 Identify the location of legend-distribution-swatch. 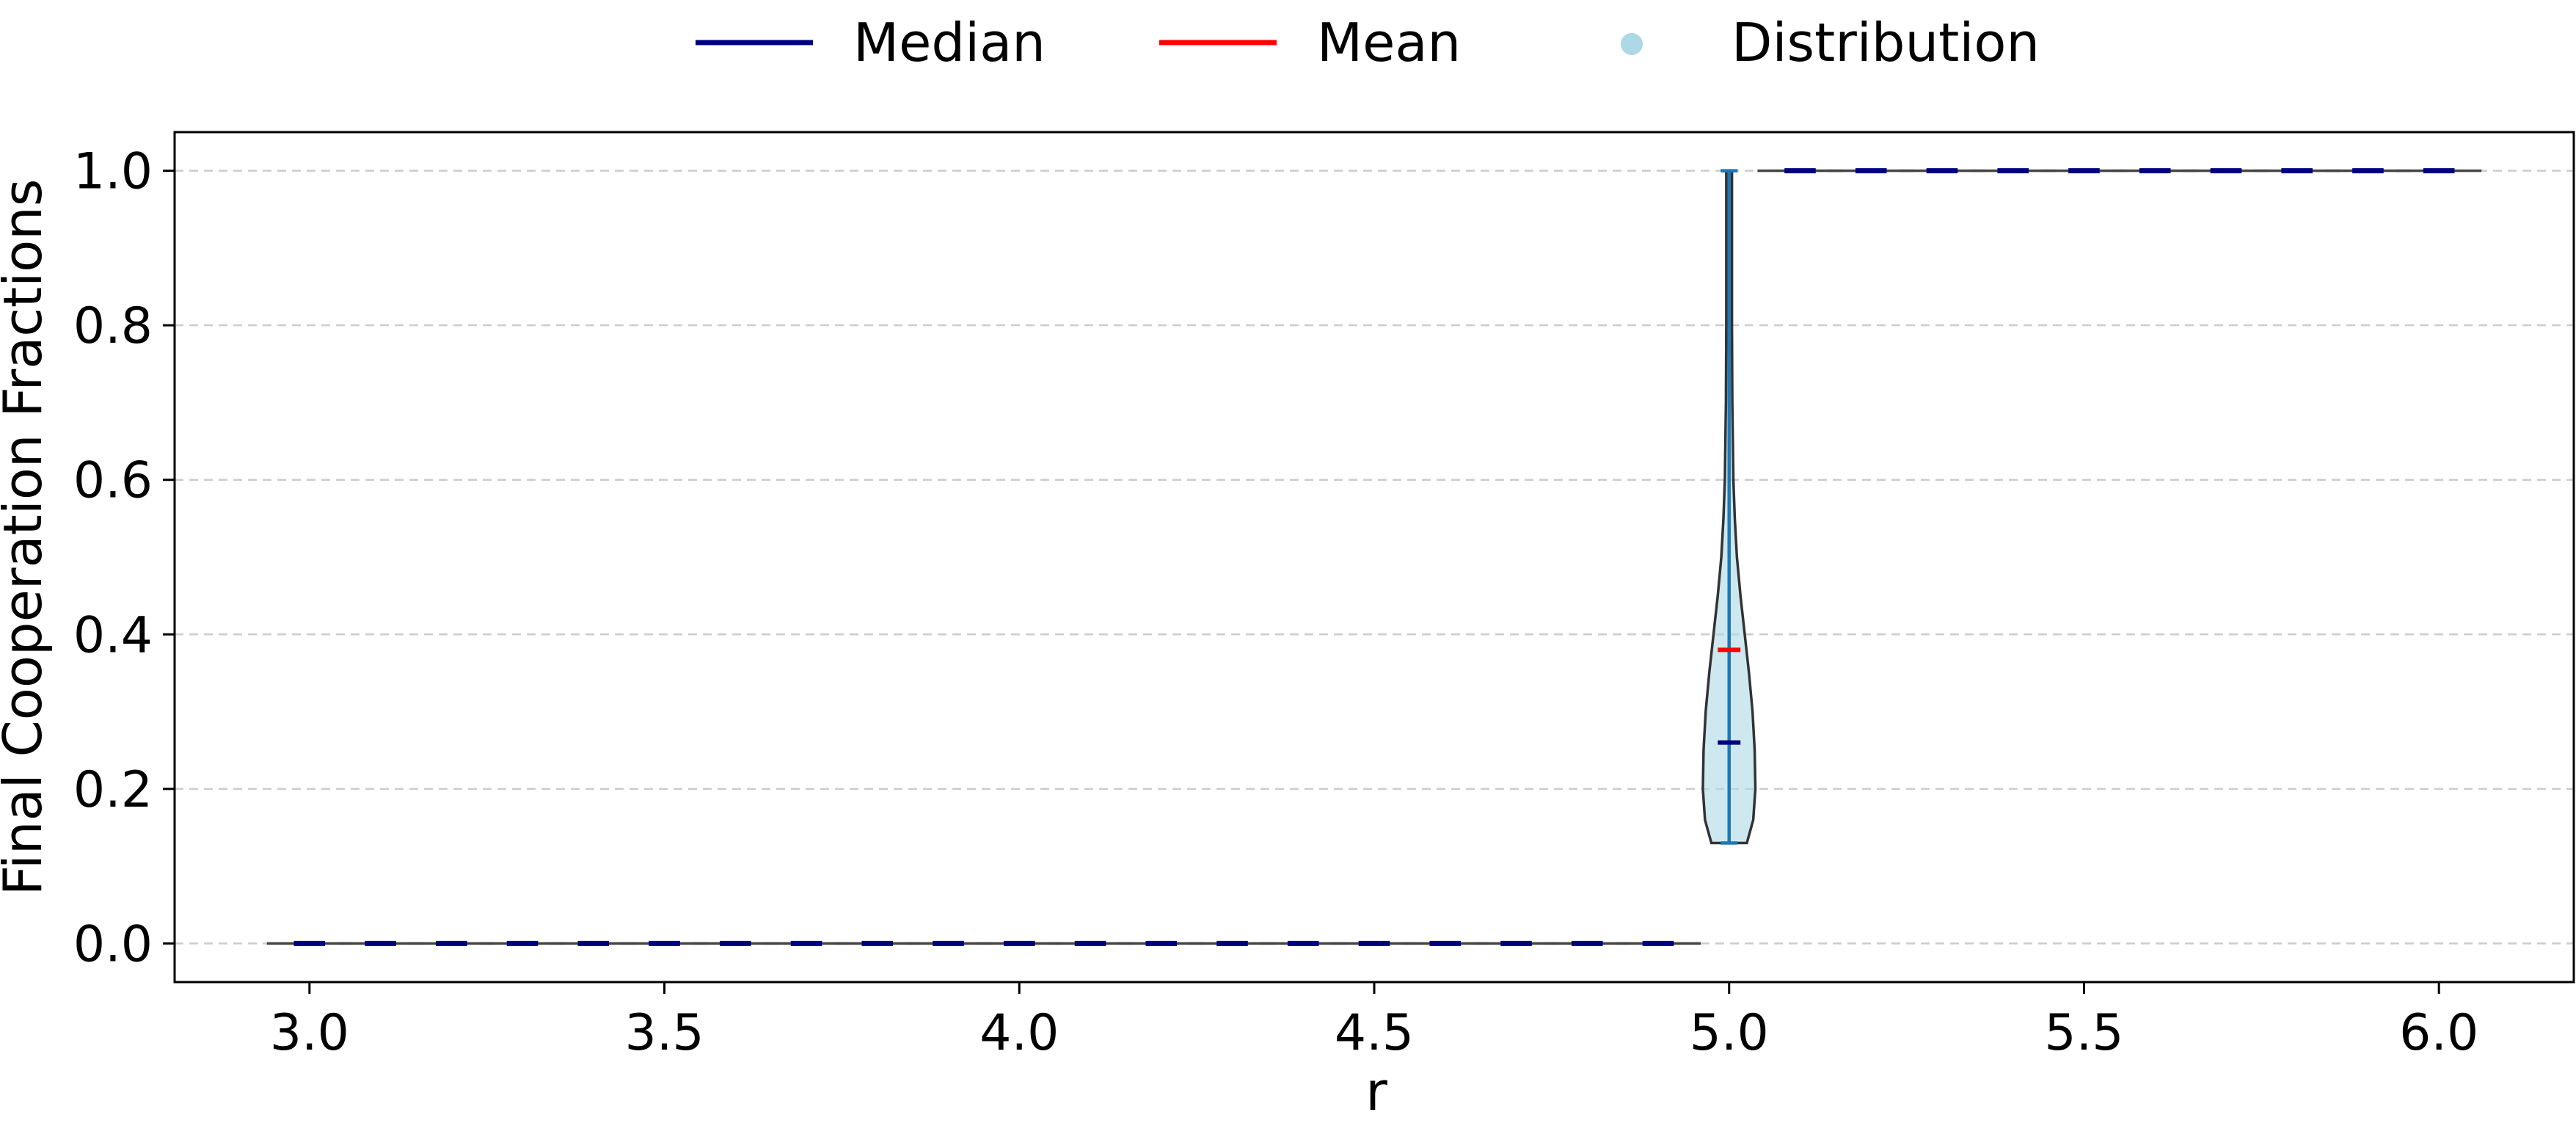
(1632, 44).